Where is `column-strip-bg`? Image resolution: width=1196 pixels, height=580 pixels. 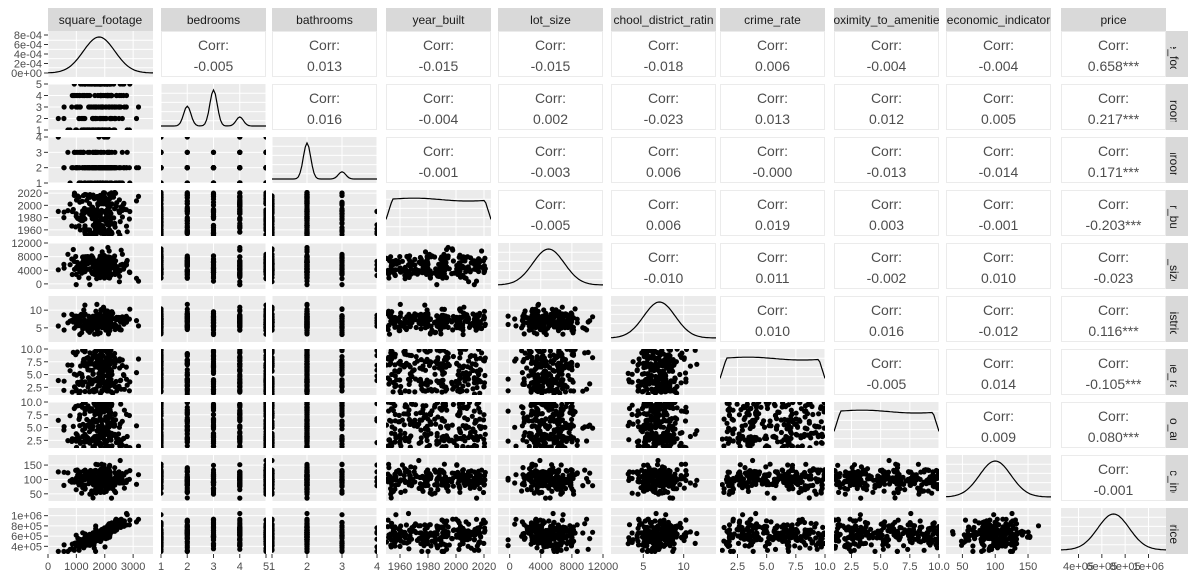
column-strip-bg is located at coordinates (324, 19).